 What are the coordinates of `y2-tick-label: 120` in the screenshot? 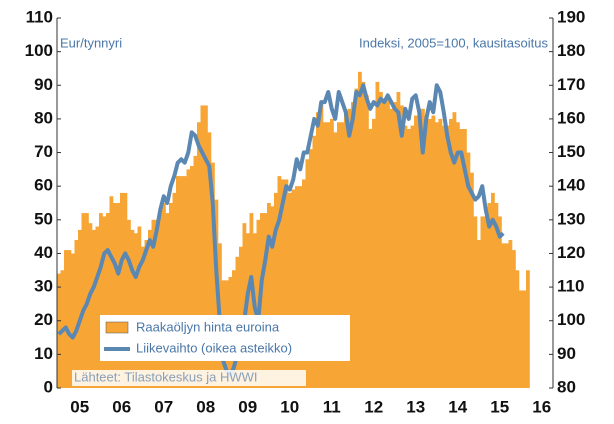 It's located at (571, 252).